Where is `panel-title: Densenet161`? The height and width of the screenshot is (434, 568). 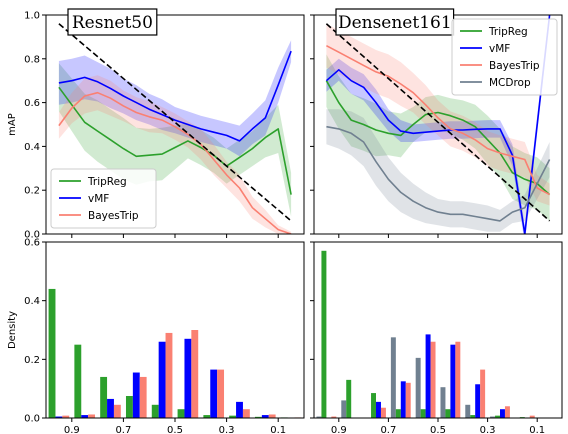
panel-title: Densenet161 is located at coordinates (395, 23).